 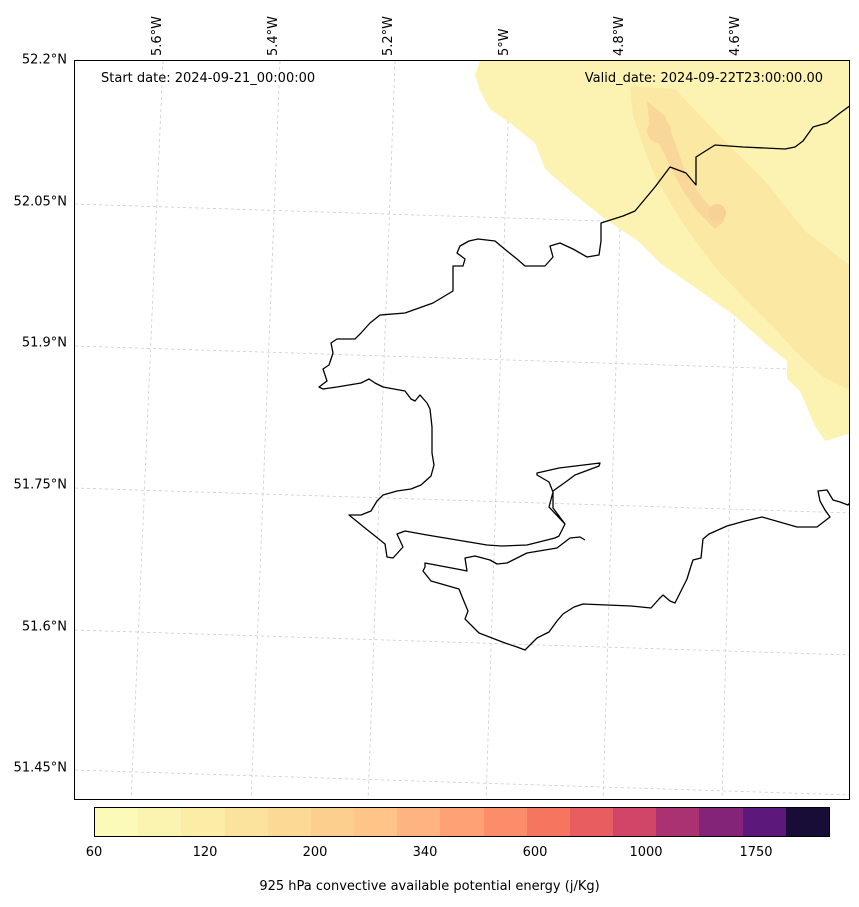 What do you see at coordinates (315, 852) in the screenshot?
I see `colorbar-tick-label: 200` at bounding box center [315, 852].